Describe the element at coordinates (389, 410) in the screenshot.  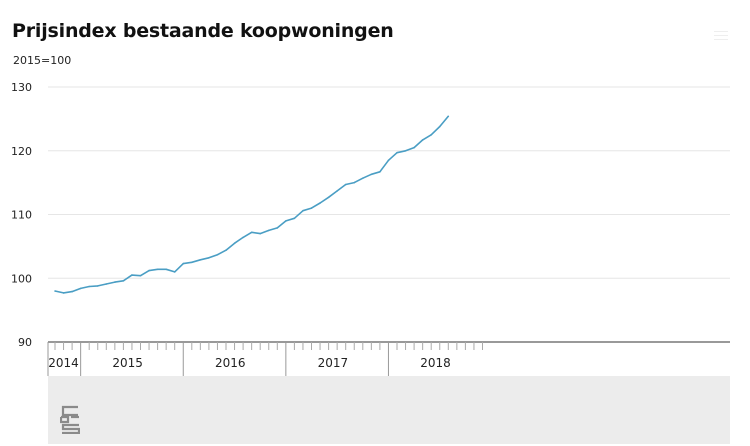
I see `footer-panel` at that location.